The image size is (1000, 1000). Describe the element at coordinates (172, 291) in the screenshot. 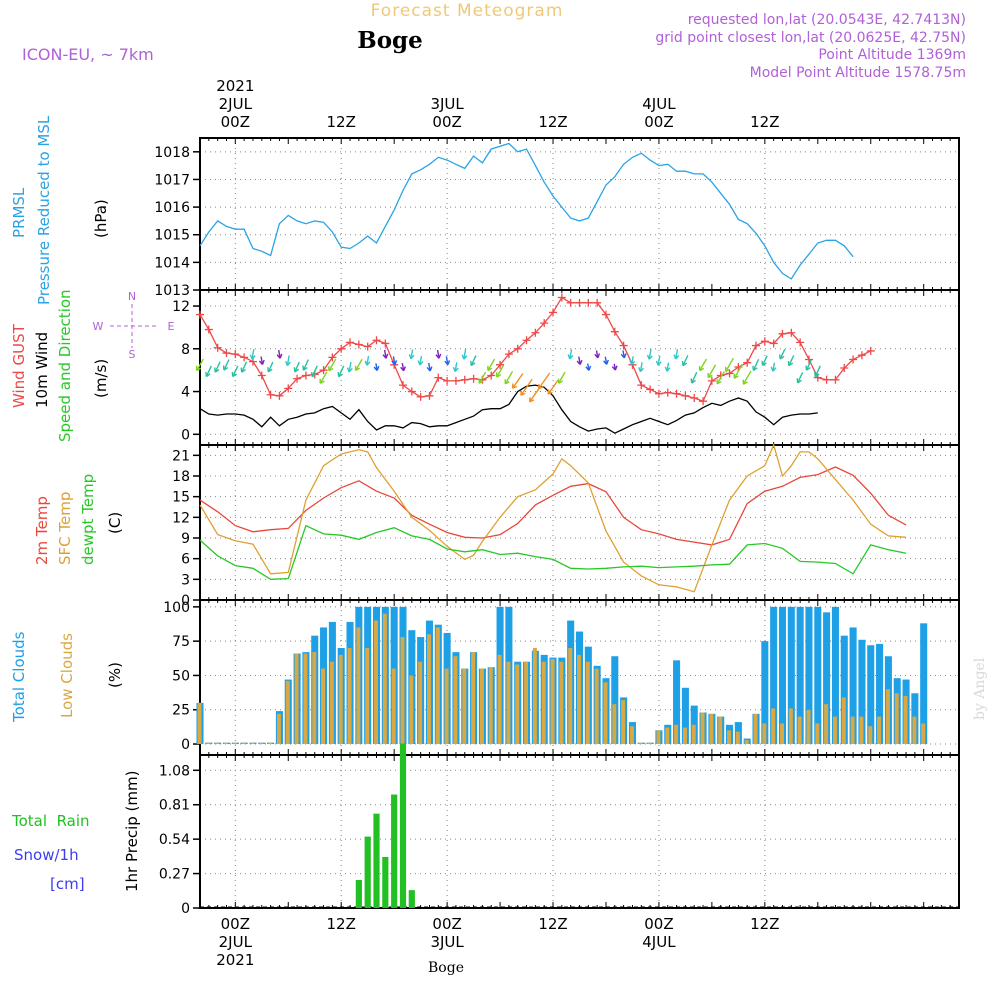

I see `y-tick-label: 1013` at that location.